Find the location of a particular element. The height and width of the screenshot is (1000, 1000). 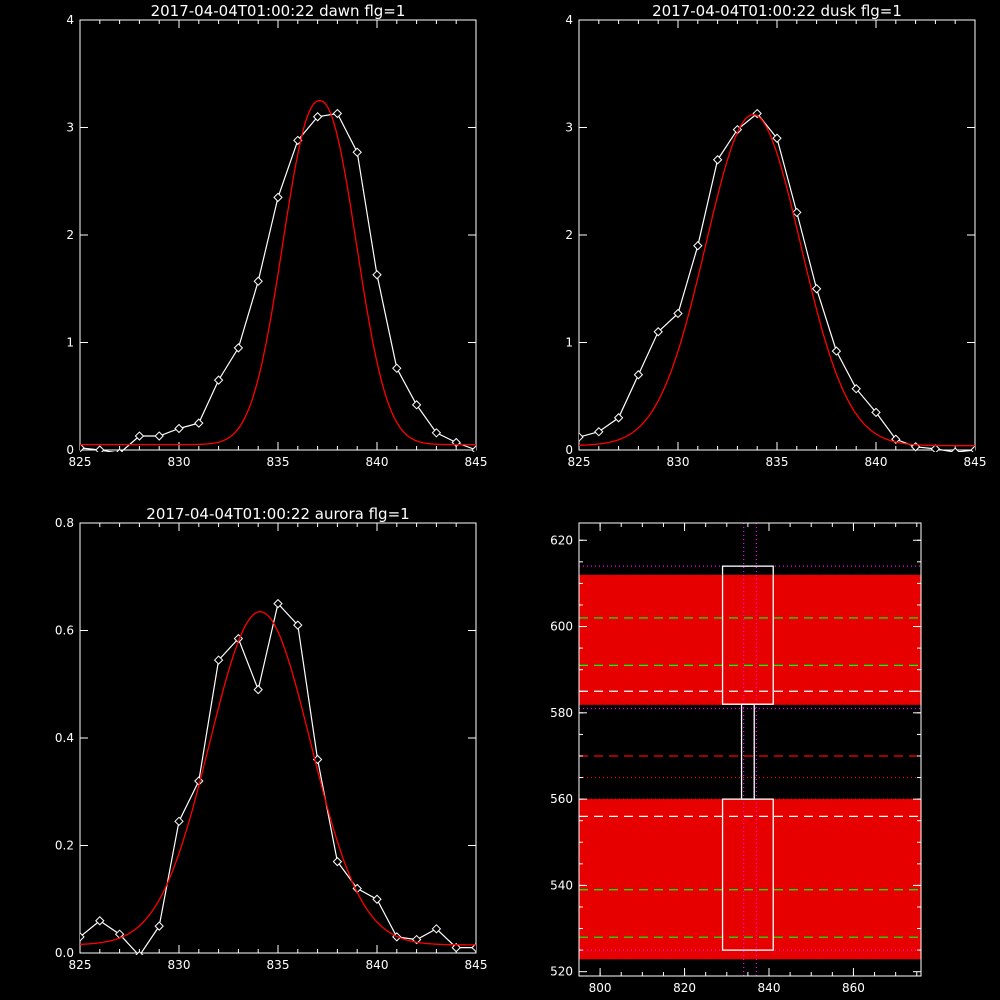

y-tick-label: 520 is located at coordinates (561, 972).